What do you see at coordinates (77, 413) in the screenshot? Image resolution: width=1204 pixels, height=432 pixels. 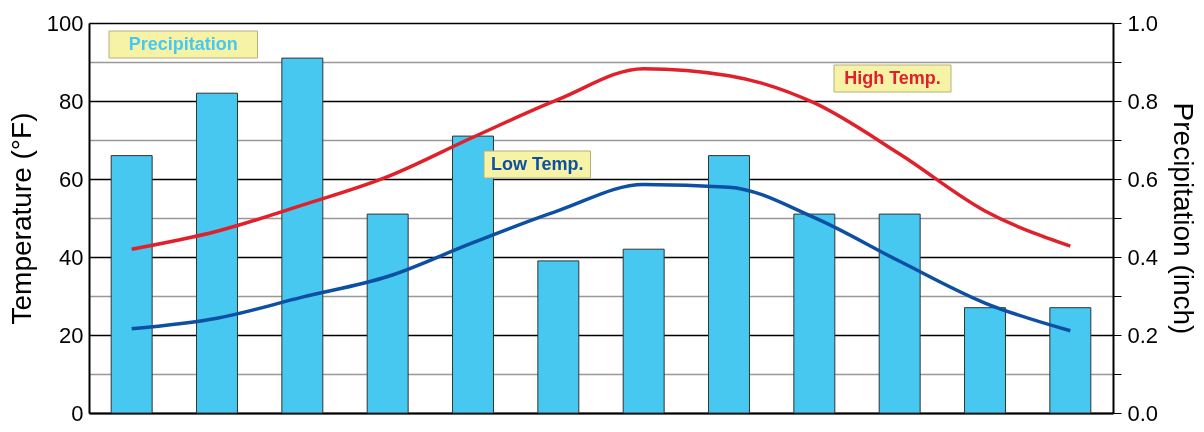 I see `y-tick-label: 0` at bounding box center [77, 413].